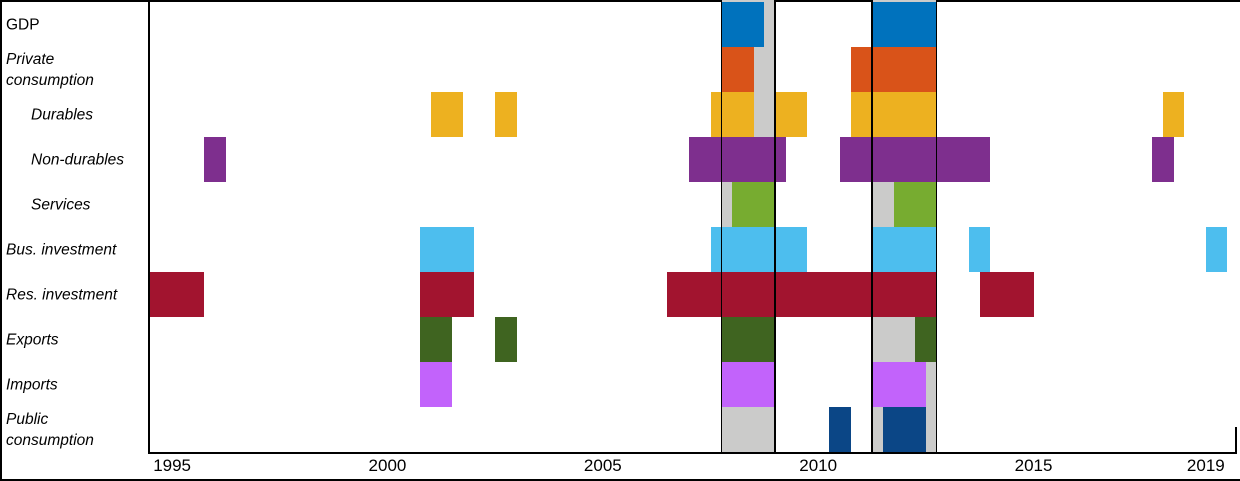  I want to click on x-tick-label-2010: 2010, so click(818, 465).